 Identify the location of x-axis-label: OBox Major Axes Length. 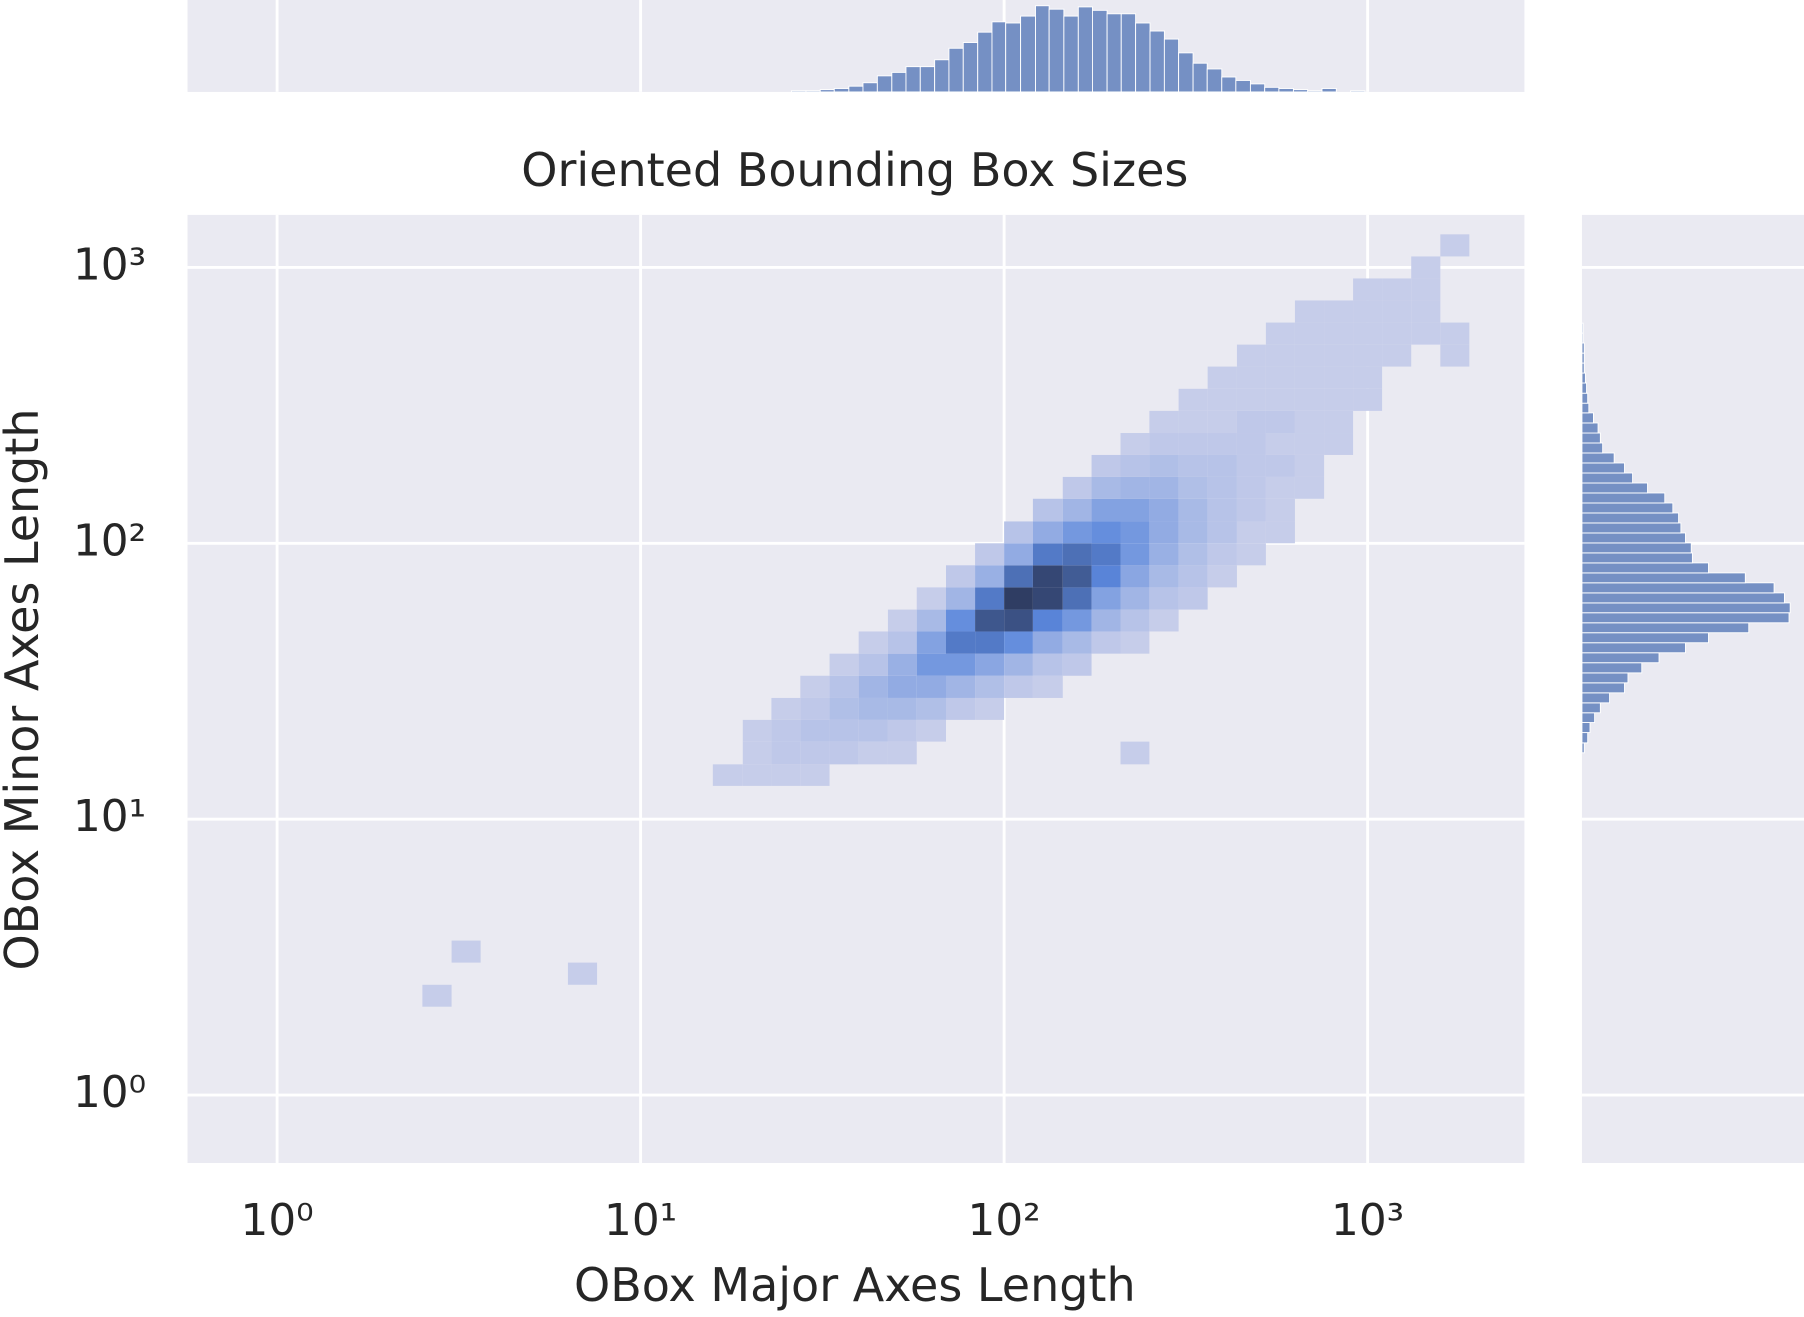
(855, 1285).